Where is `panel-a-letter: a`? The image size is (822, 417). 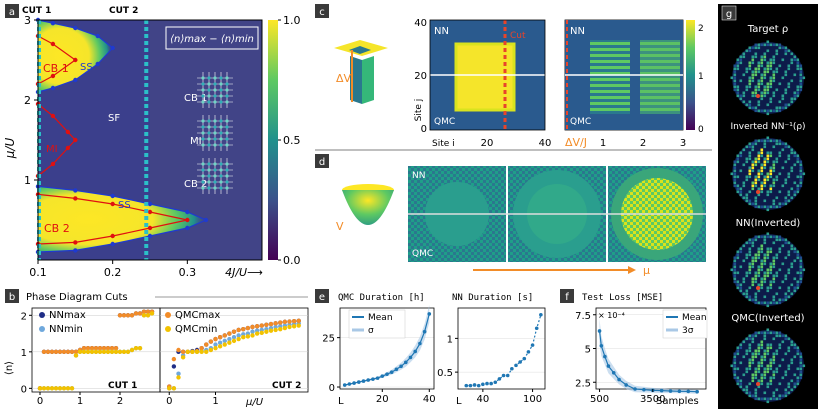
panel-a-letter: a is located at coordinates (12, 12).